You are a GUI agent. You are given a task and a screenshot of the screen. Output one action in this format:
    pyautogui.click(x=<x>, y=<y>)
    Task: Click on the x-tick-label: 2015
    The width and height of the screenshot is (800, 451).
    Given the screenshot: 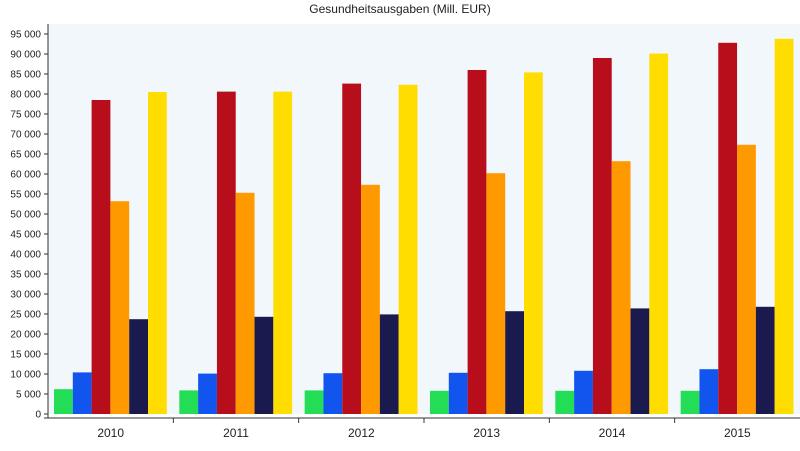 What is the action you would take?
    pyautogui.click(x=737, y=433)
    